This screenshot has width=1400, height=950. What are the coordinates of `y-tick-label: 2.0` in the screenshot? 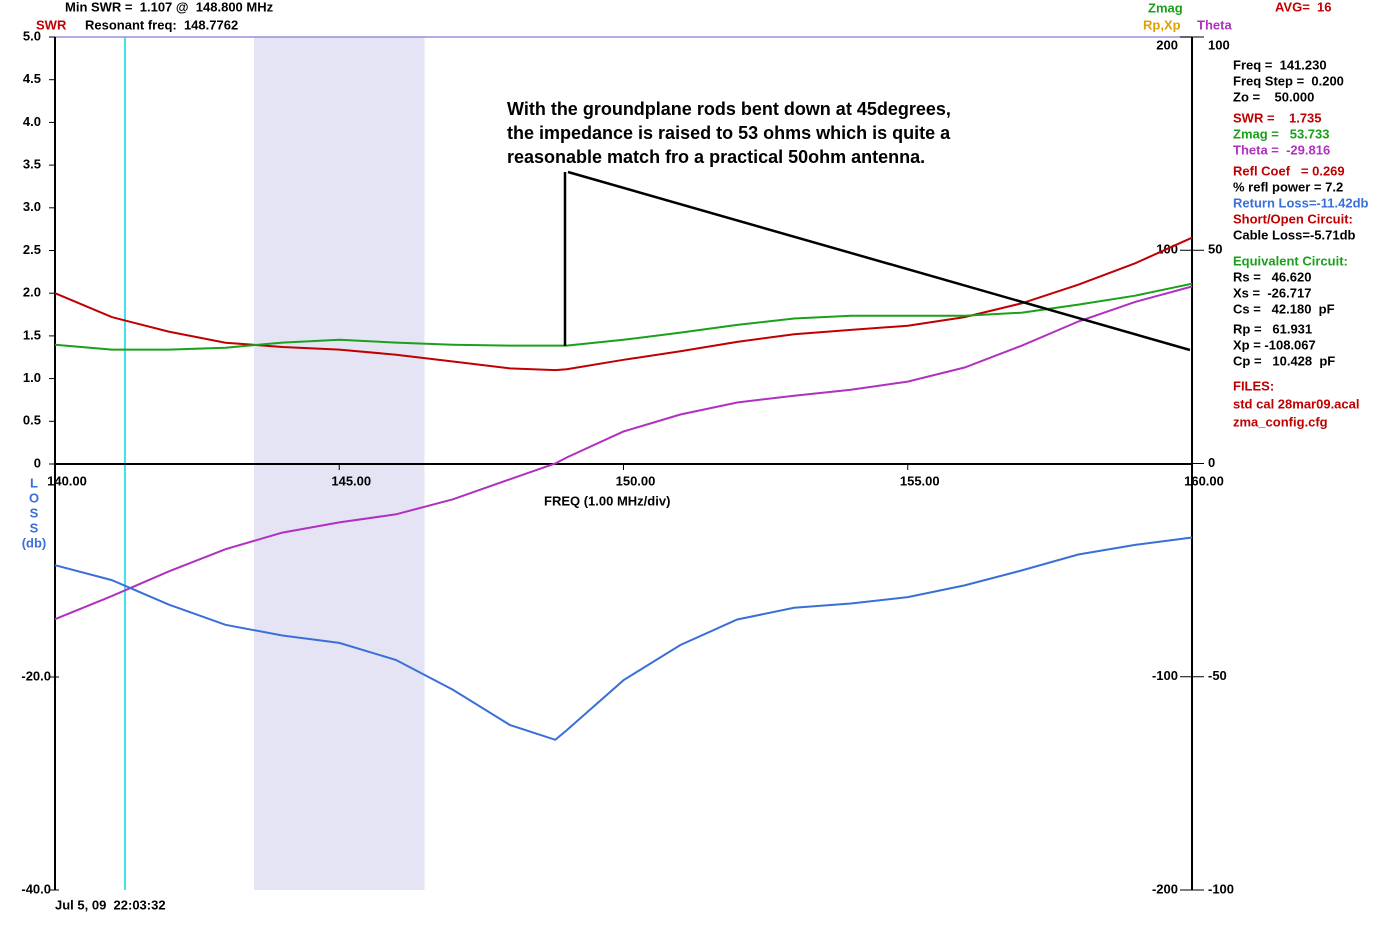 It's located at (32, 292).